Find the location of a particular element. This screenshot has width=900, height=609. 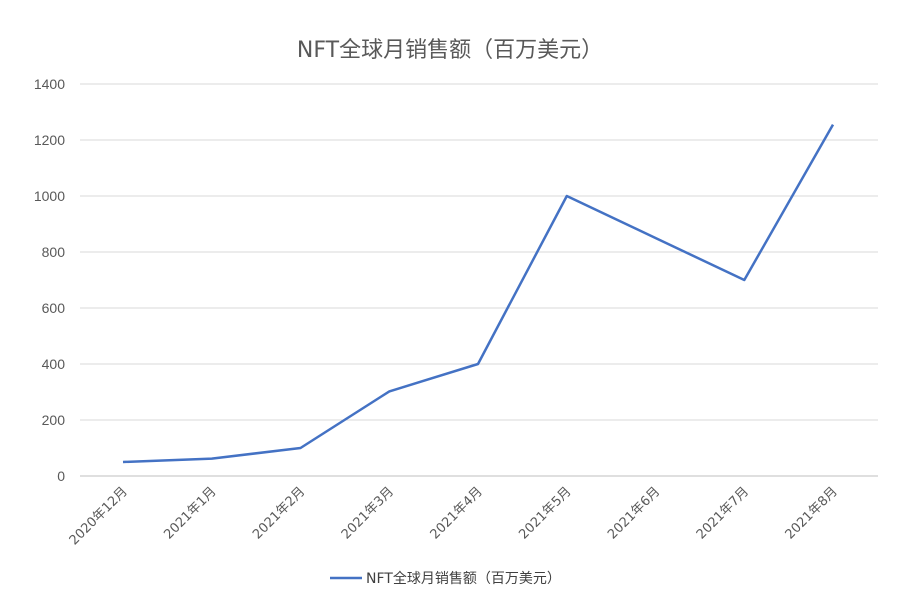

y-tick-label: 0 is located at coordinates (61, 476).